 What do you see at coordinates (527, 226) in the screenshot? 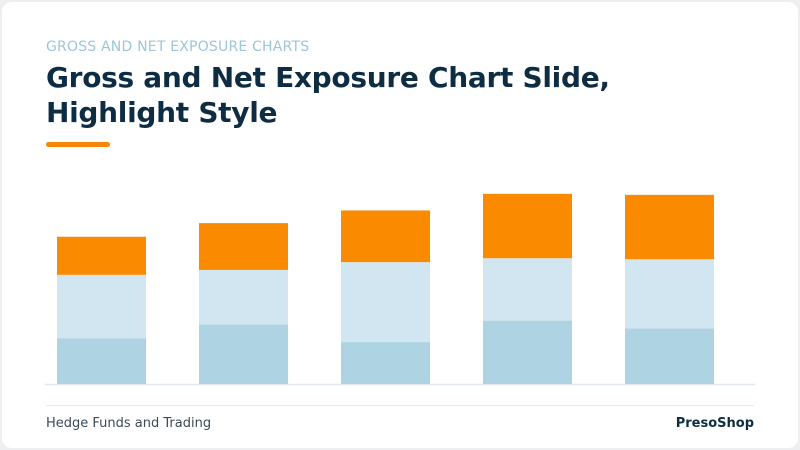
I see `bar-4-top-segment` at bounding box center [527, 226].